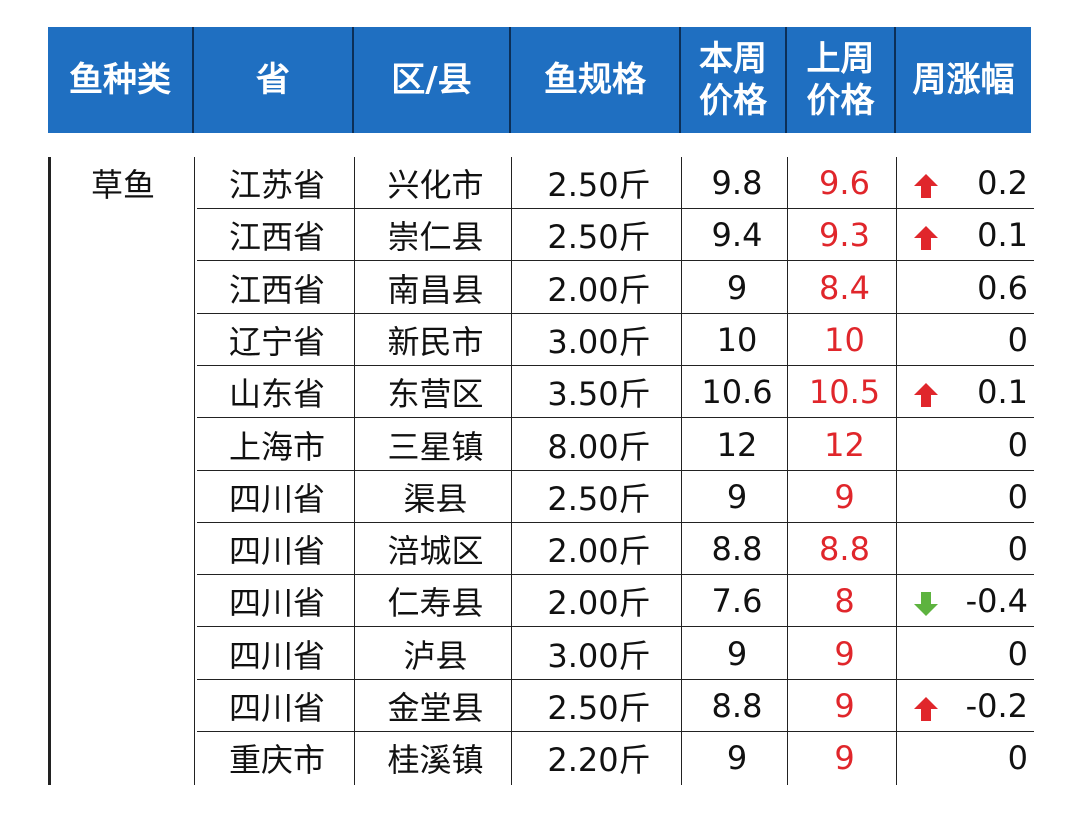  Describe the element at coordinates (276, 185) in the screenshot. I see `province-cell: 江苏省` at that location.